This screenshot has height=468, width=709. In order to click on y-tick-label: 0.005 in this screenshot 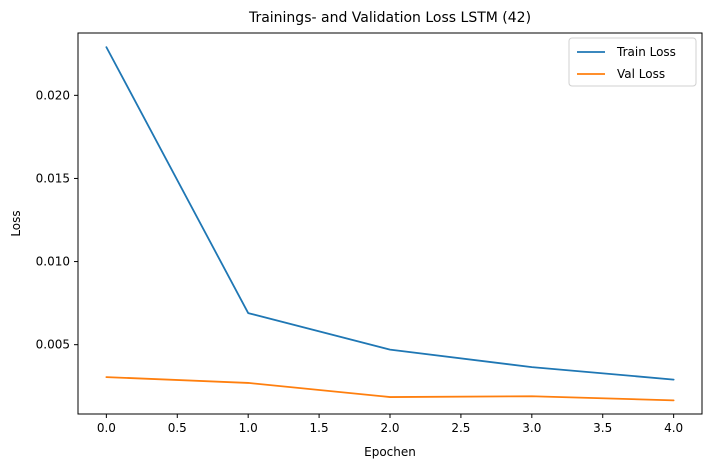, I will do `click(53, 345)`.